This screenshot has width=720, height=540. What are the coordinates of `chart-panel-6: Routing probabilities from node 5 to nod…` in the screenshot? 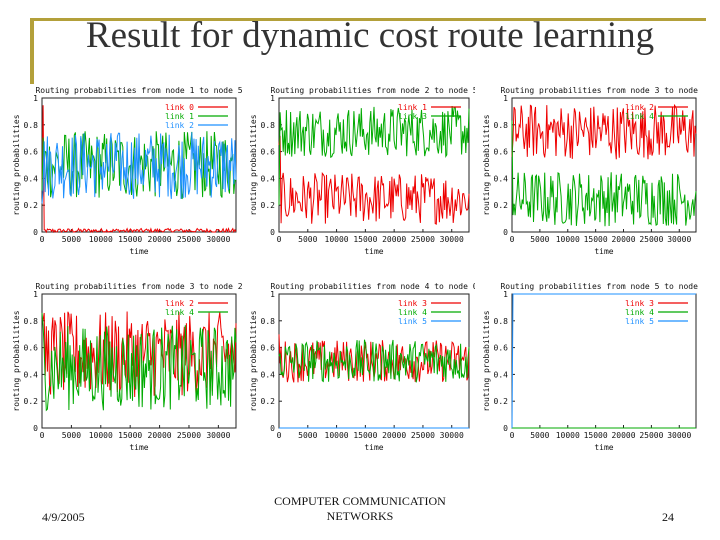 It's located at (591, 369).